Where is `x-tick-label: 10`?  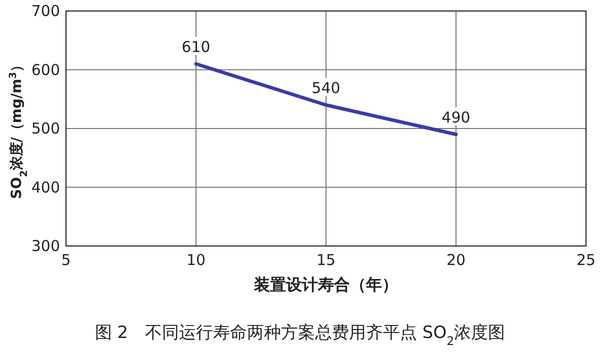
x-tick-label: 10 is located at coordinates (196, 260).